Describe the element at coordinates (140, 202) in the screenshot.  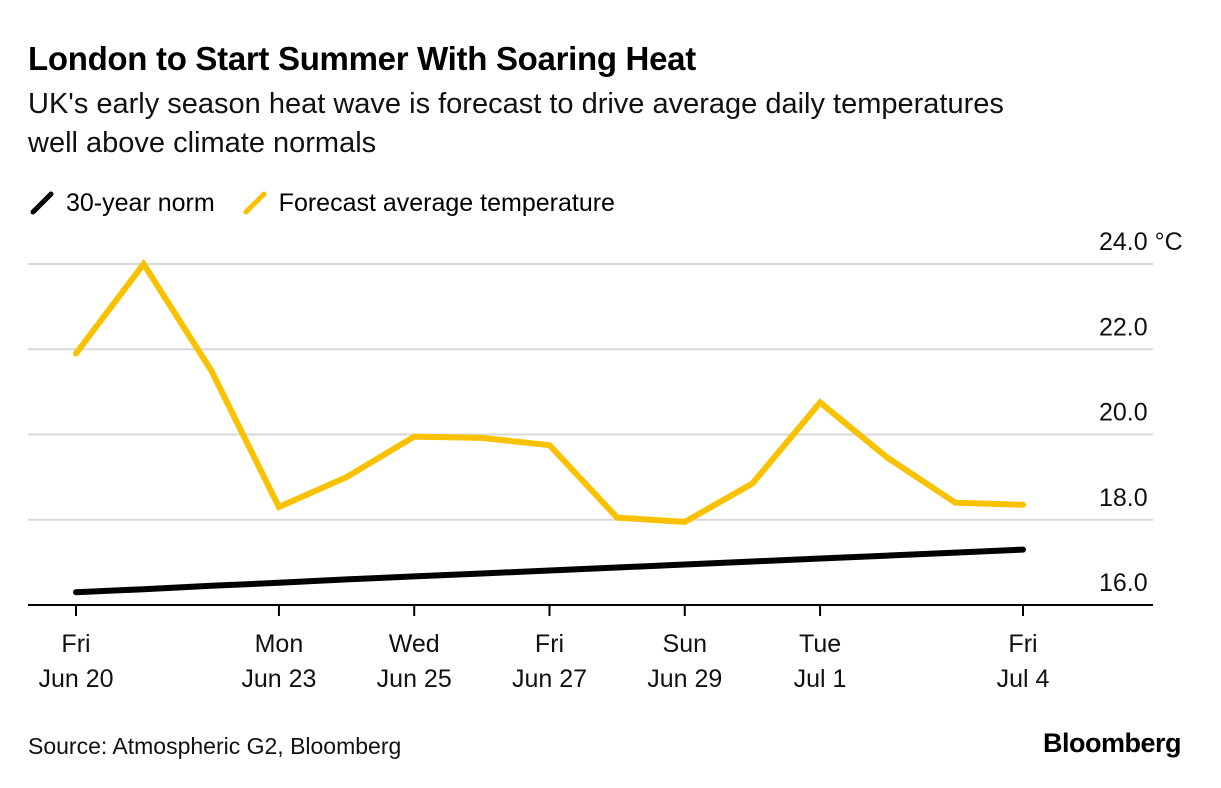
I see `legend-label-norm: 30-year norm` at that location.